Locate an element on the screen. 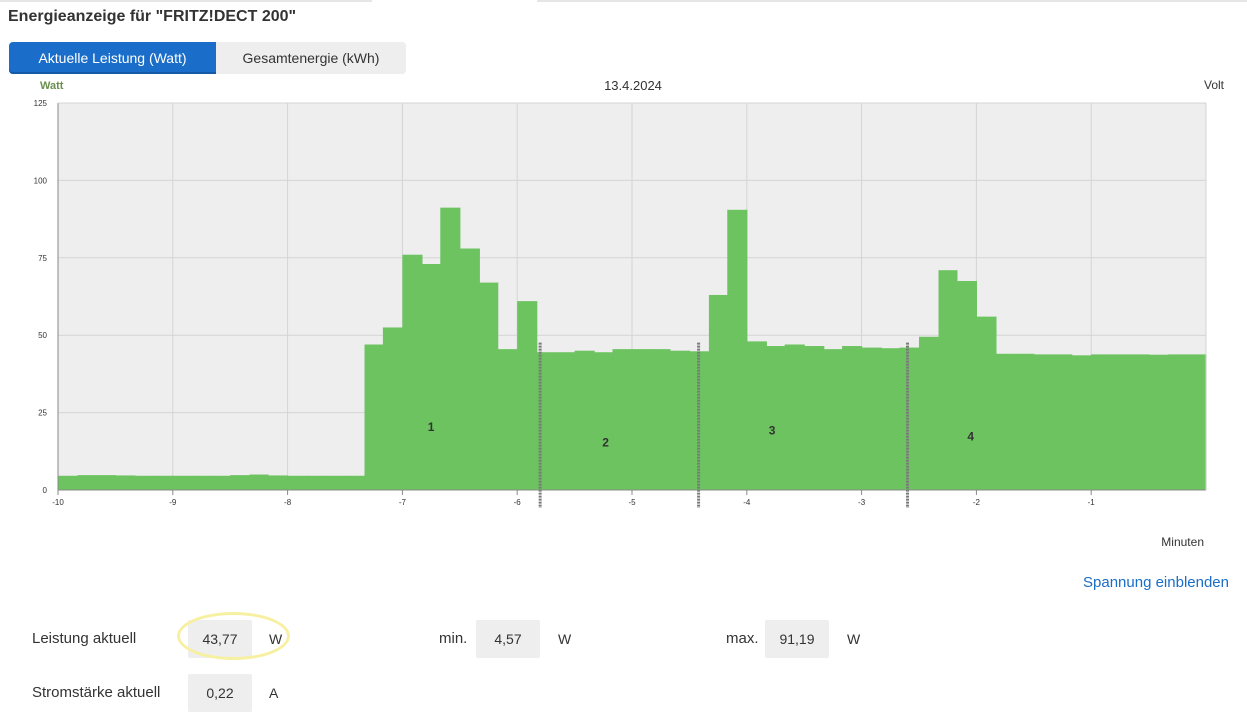  power-min-unit: W is located at coordinates (565, 639).